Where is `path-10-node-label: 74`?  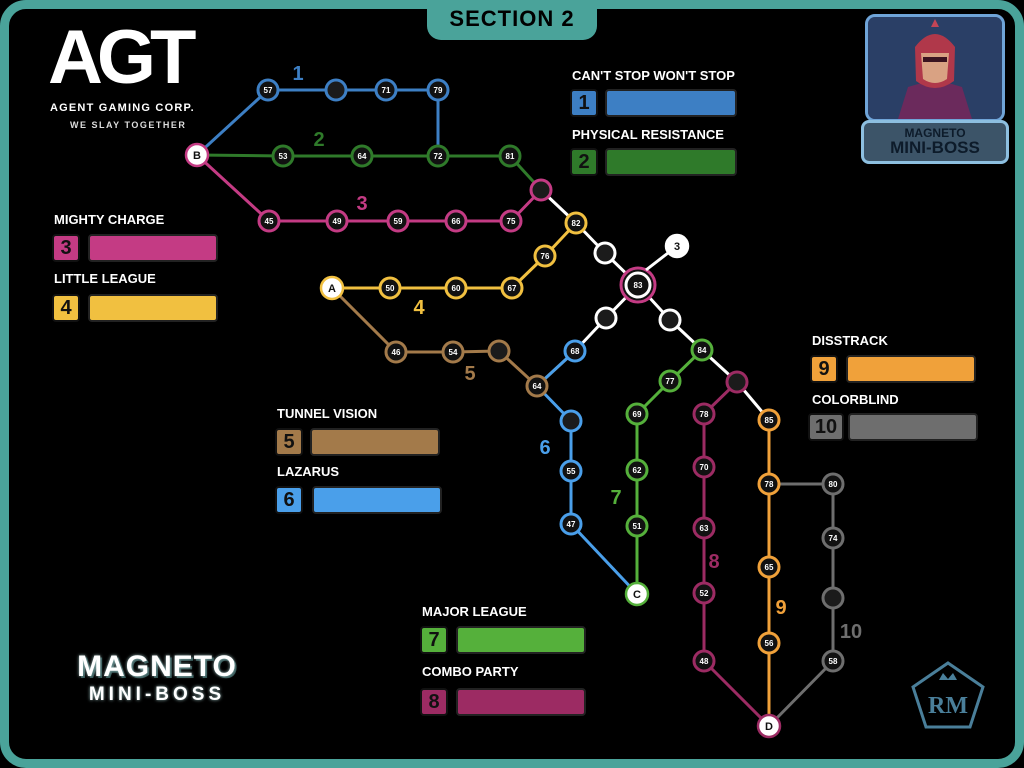
path-10-node-label: 74 is located at coordinates (833, 538).